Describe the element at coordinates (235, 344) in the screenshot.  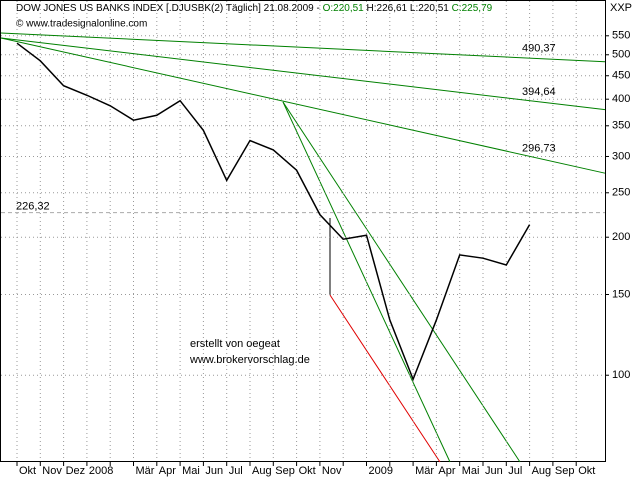
I see `annotation: erstellt von oegeat` at that location.